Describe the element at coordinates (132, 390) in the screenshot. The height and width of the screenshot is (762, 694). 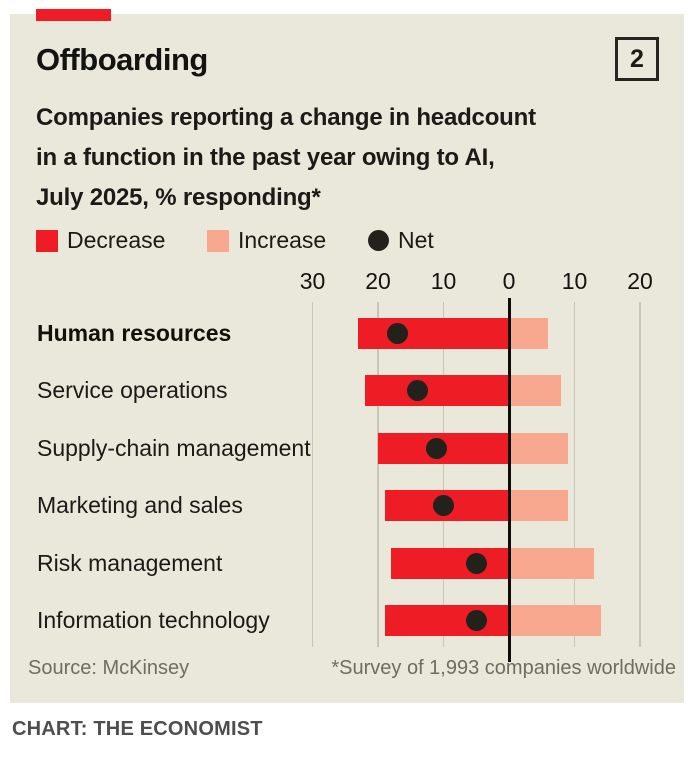
I see `category-label: Service operations` at that location.